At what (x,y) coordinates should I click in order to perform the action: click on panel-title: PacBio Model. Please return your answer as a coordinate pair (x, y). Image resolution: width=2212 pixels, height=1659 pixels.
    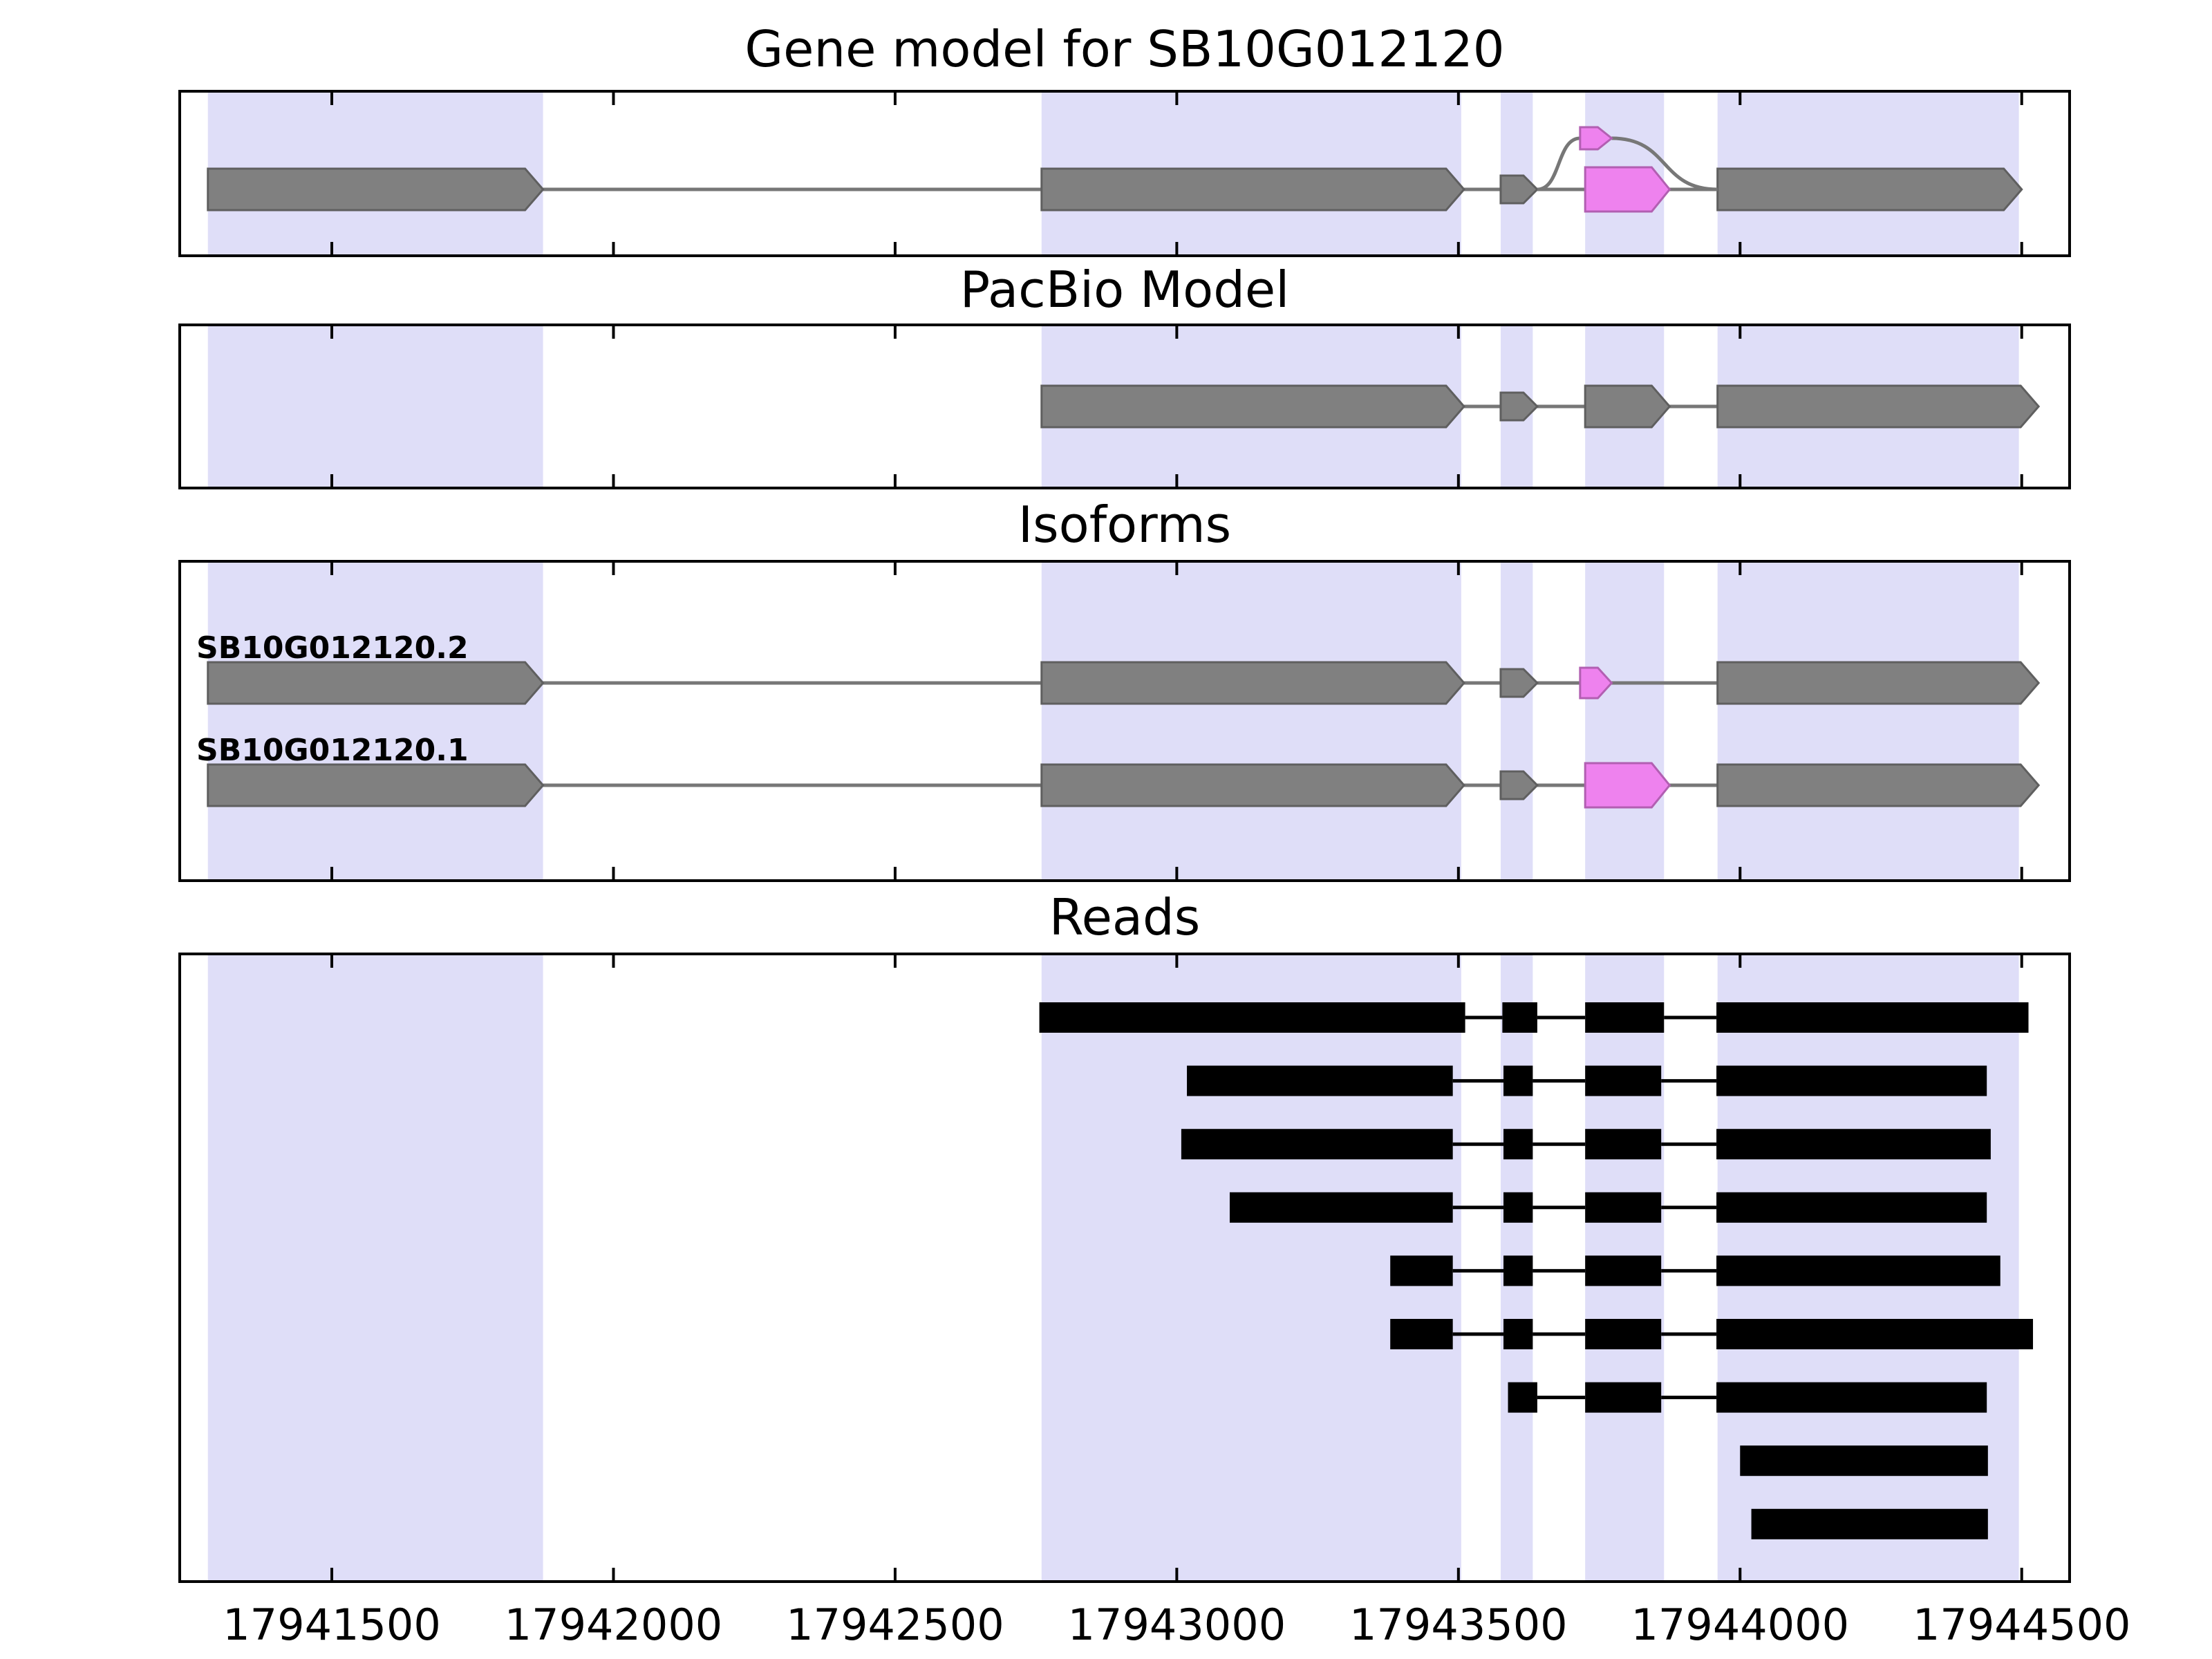
    Looking at the image, I should click on (1124, 290).